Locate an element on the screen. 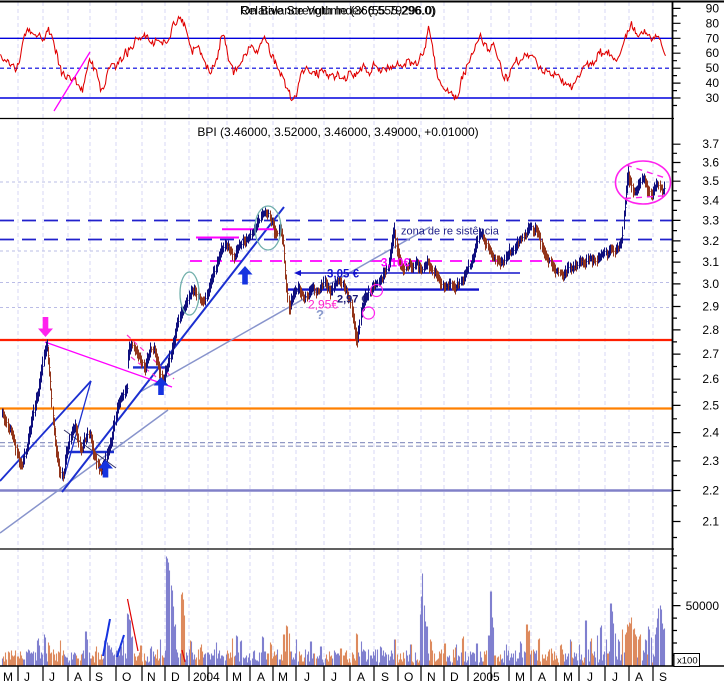  svg-text: 50000 is located at coordinates (703, 606).